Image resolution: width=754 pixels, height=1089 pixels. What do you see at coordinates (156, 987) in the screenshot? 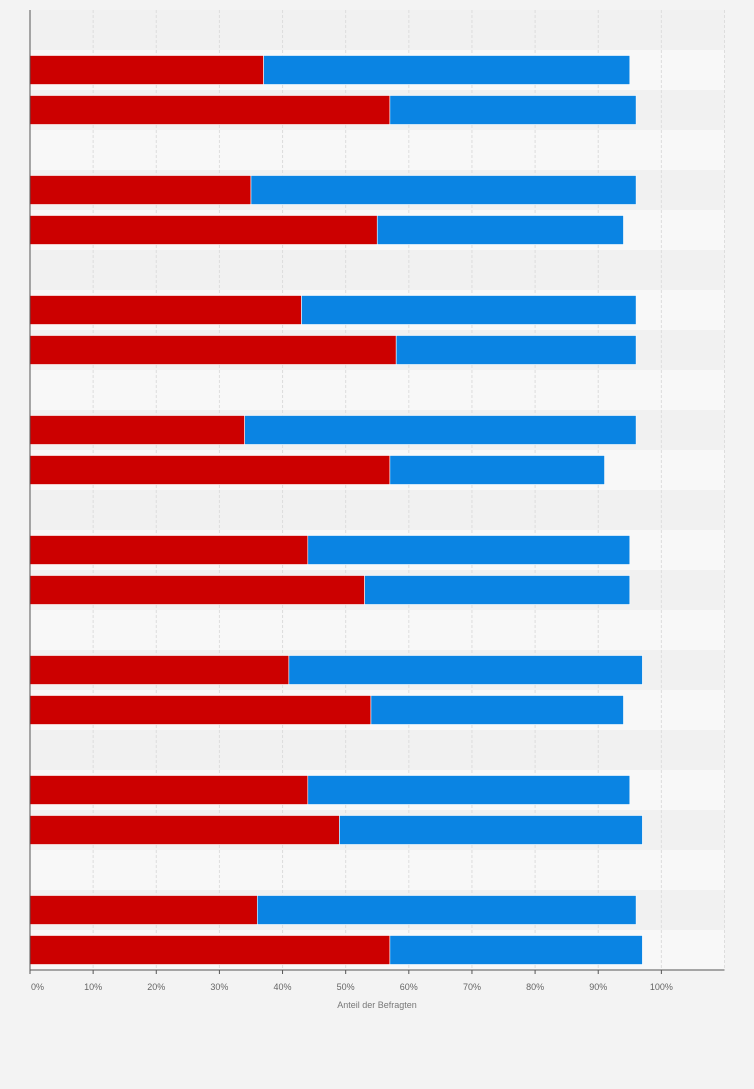
I see `x-tick-label: 20%` at bounding box center [156, 987].